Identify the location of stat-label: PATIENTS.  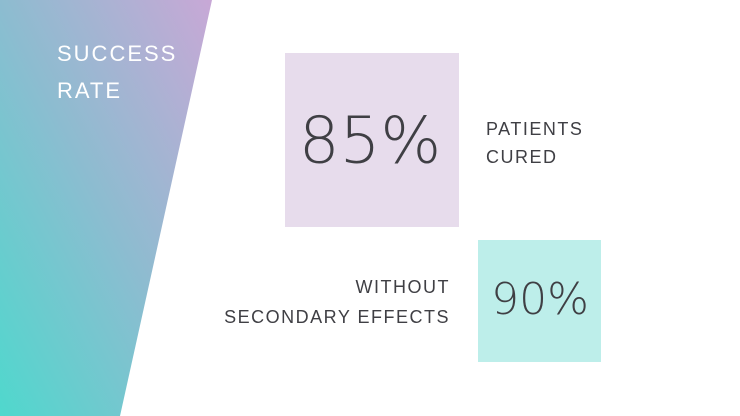
(534, 129).